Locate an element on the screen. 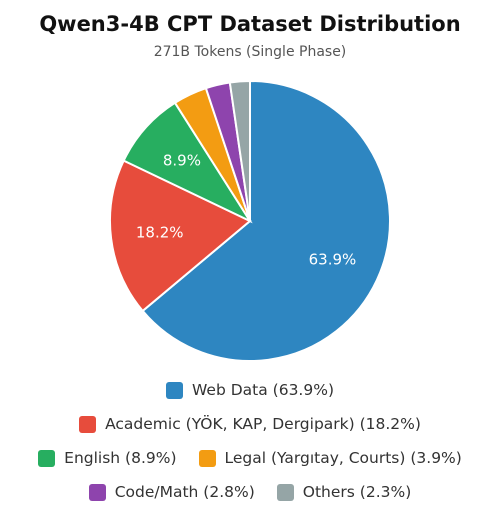 This screenshot has height=525, width=500. pie-slice-others is located at coordinates (239, 150).